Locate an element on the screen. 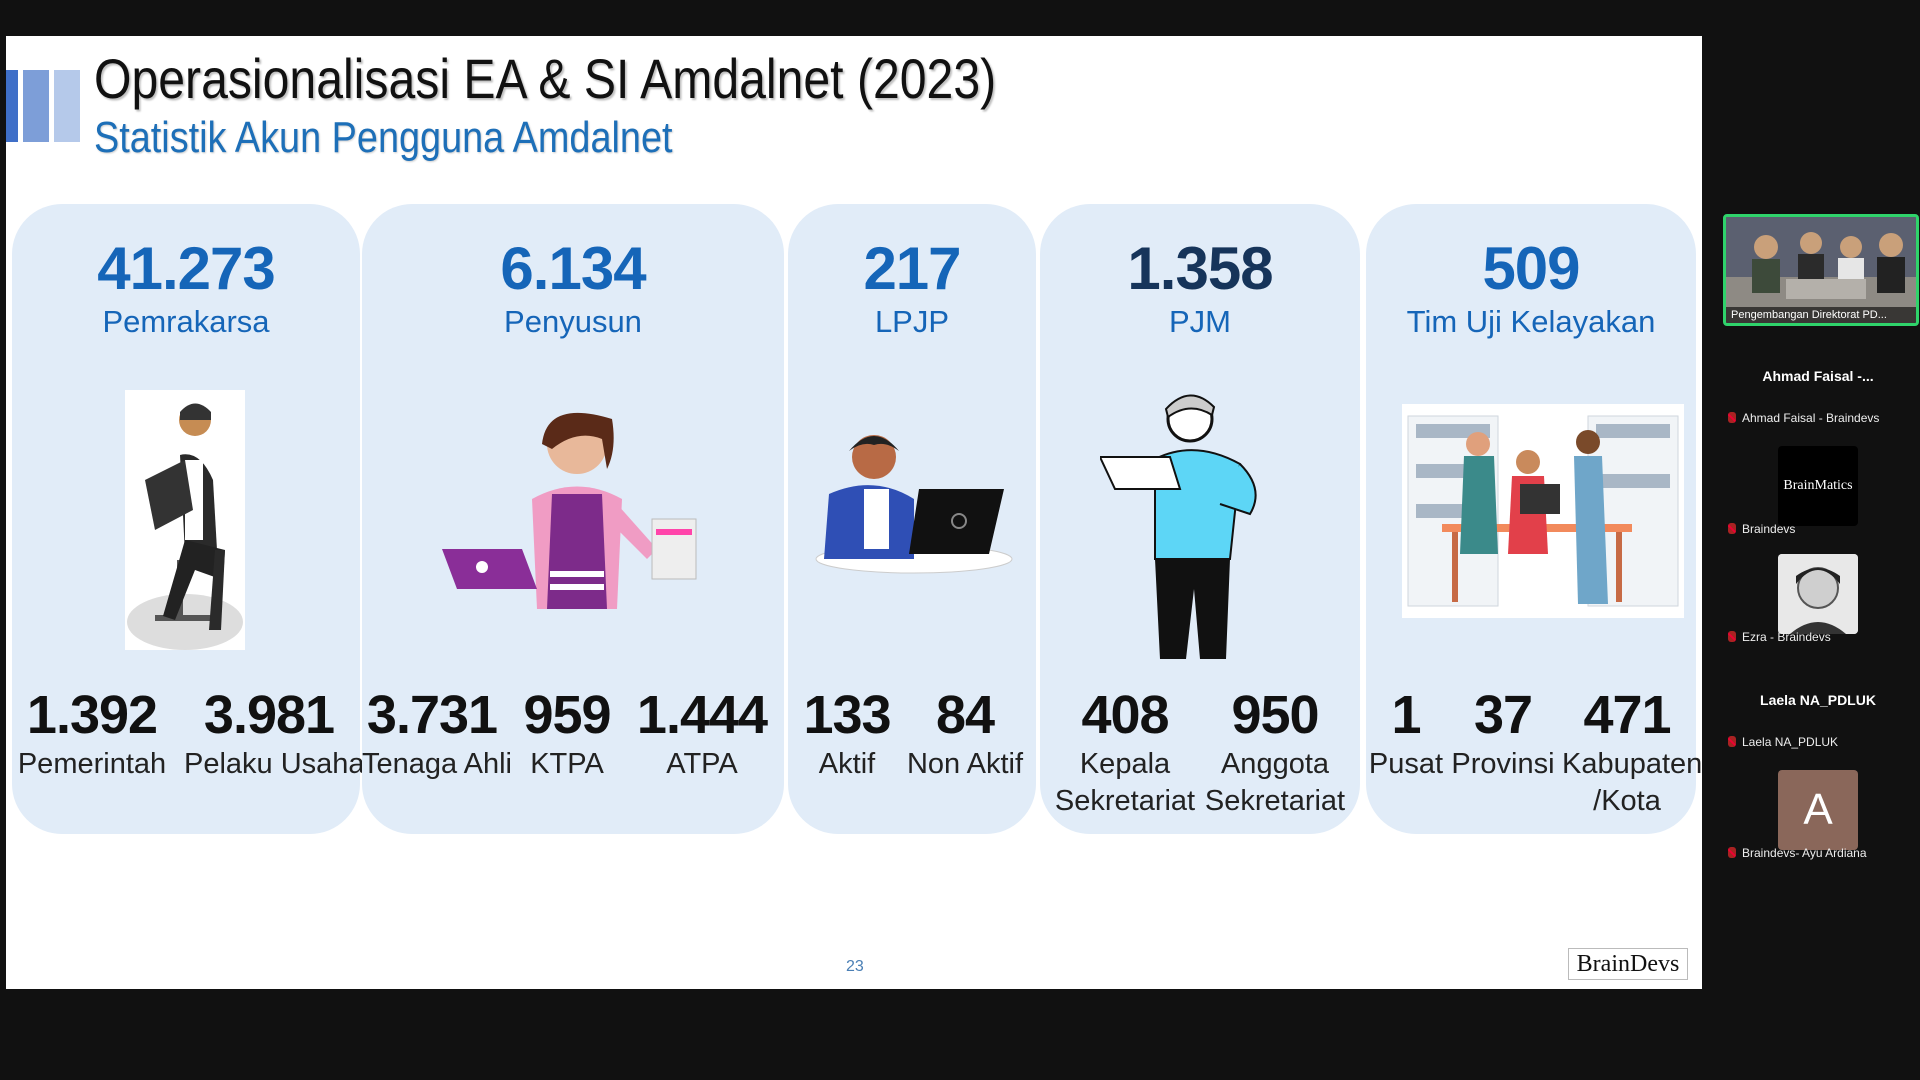 Image resolution: width=1920 pixels, height=1080 pixels. participant-name: Braindevs- Ayu Ardiana is located at coordinates (1797, 853).